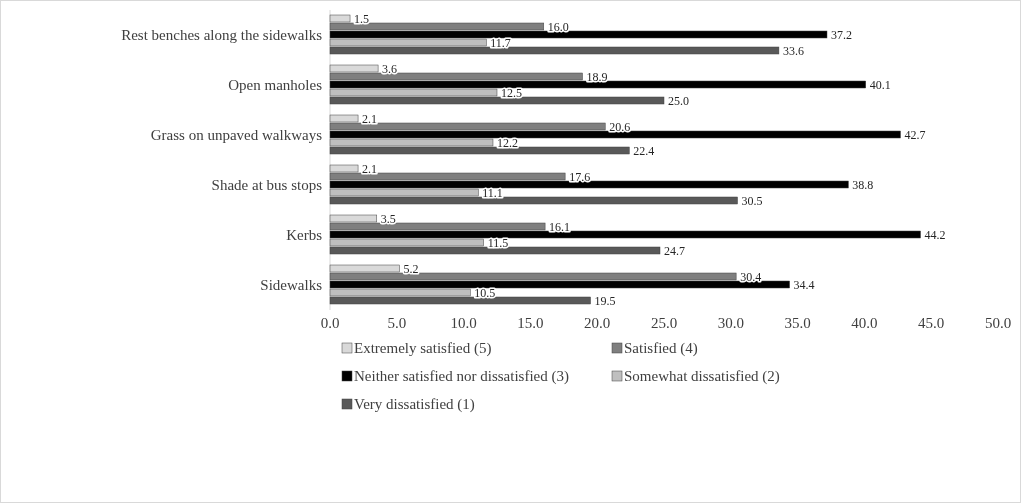  What do you see at coordinates (397, 323) in the screenshot?
I see `x-tick-label: 5.0` at bounding box center [397, 323].